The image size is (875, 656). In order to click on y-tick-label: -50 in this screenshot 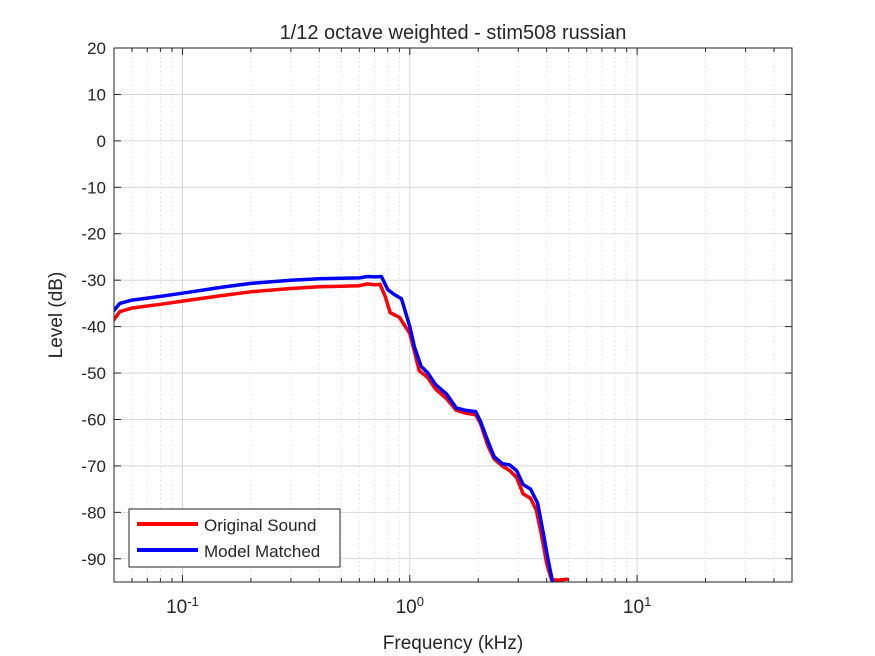, I will do `click(93, 373)`.